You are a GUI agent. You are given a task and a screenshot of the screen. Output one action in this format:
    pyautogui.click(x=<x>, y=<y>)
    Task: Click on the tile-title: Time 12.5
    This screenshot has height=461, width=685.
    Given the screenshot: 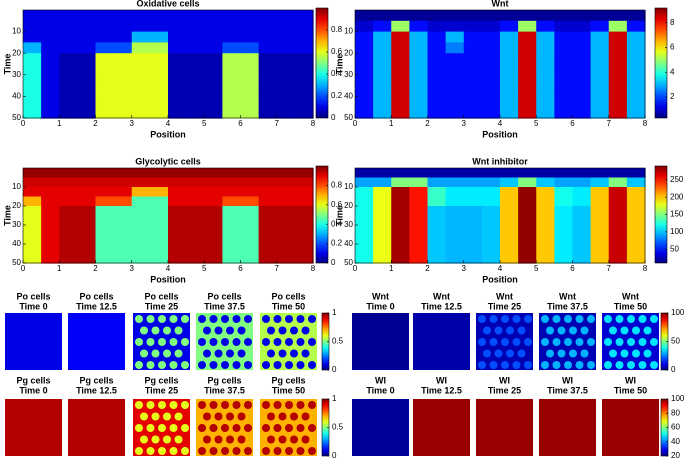 What is the action you would take?
    pyautogui.click(x=441, y=306)
    